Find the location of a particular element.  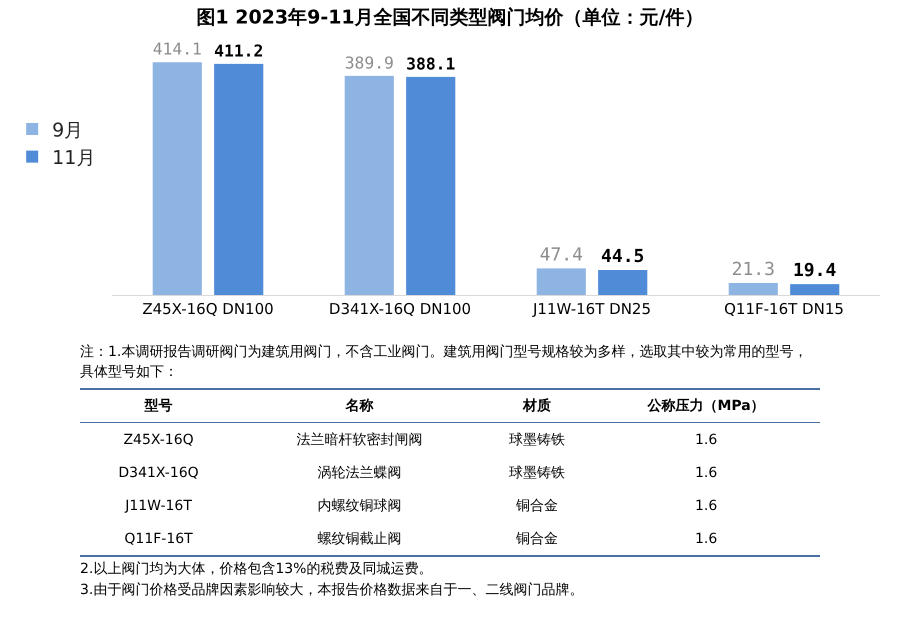

text: D341X-16Q is located at coordinates (158, 473).